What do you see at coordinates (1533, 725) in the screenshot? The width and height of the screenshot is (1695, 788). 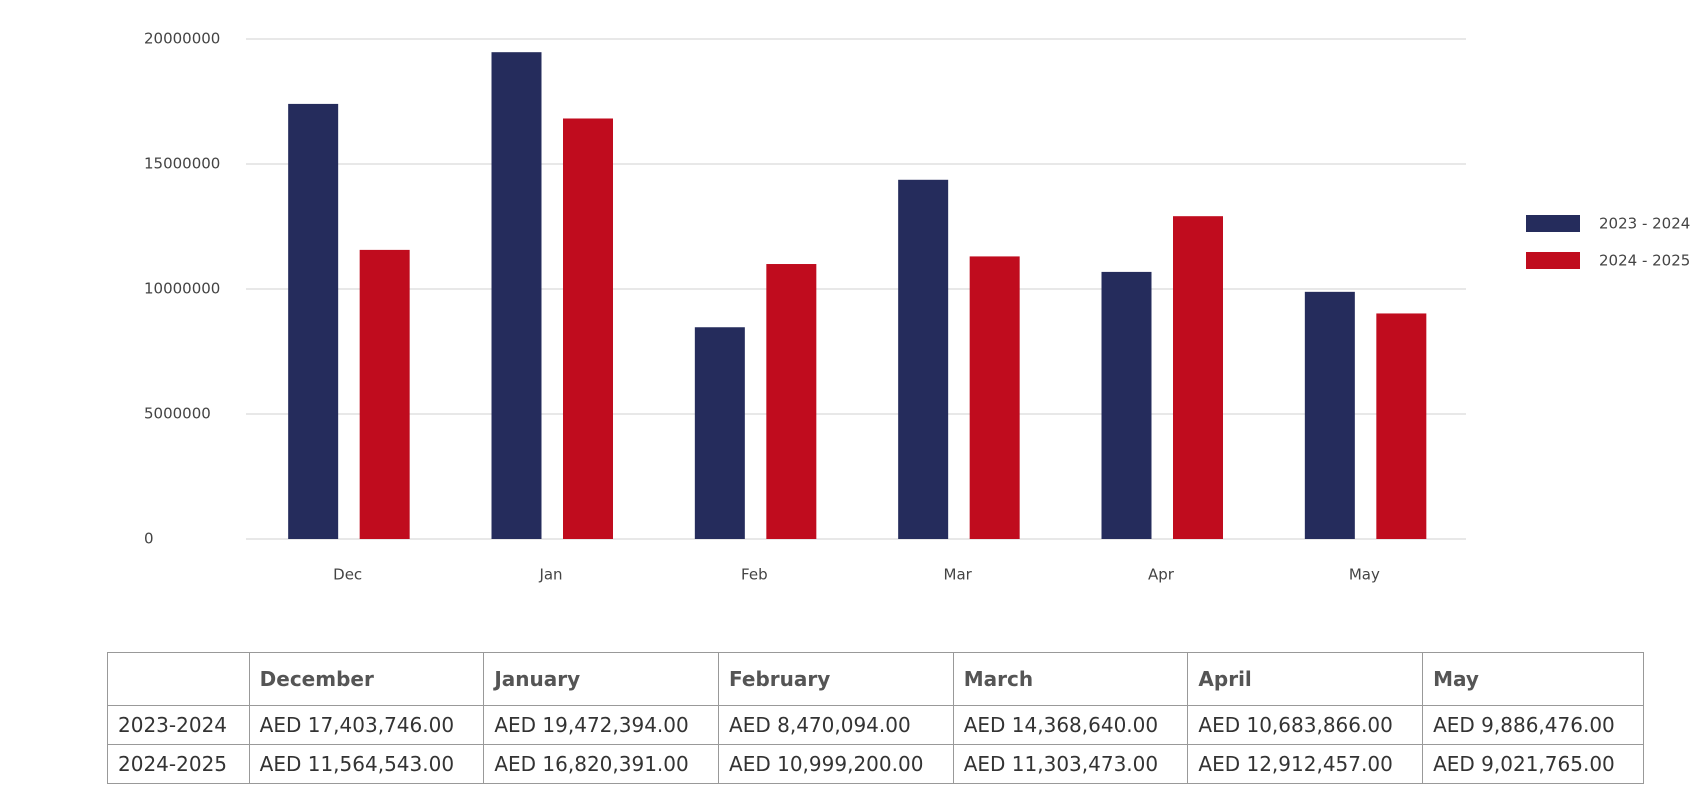 I see `table-cell: AED 9,886,476.00` at bounding box center [1533, 725].